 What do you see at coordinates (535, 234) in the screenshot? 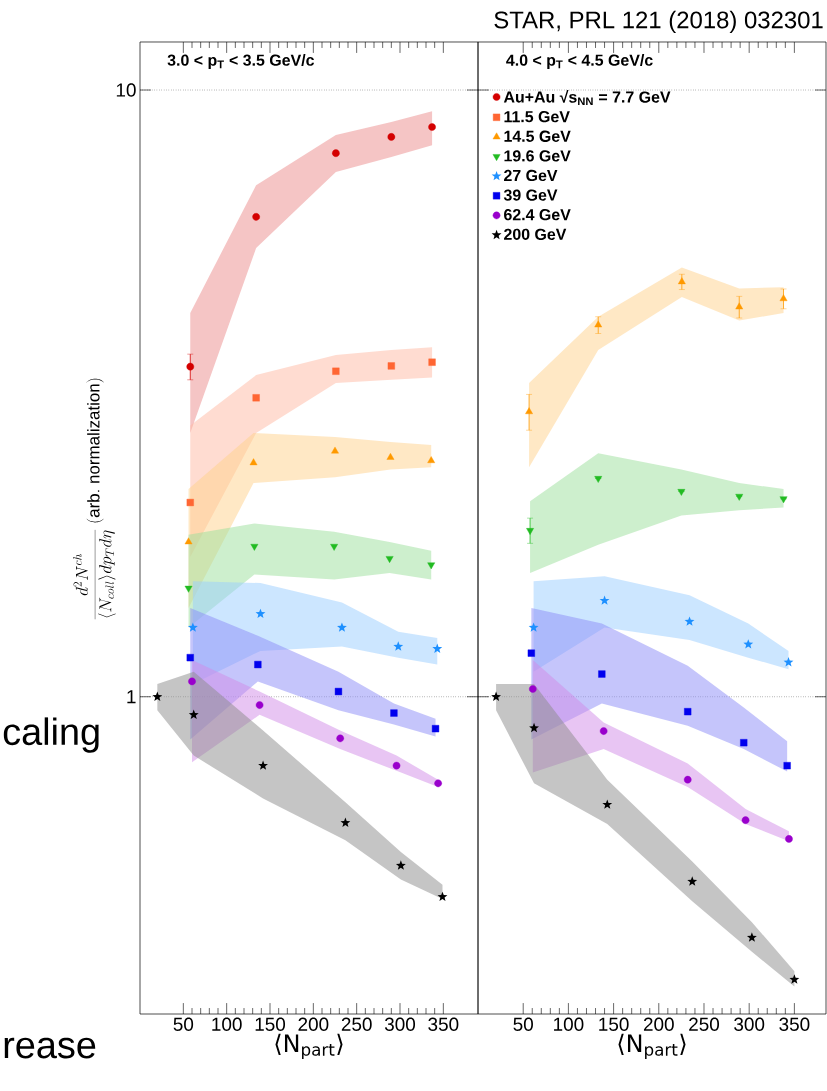
I see `legend-label: 200 GeV` at bounding box center [535, 234].